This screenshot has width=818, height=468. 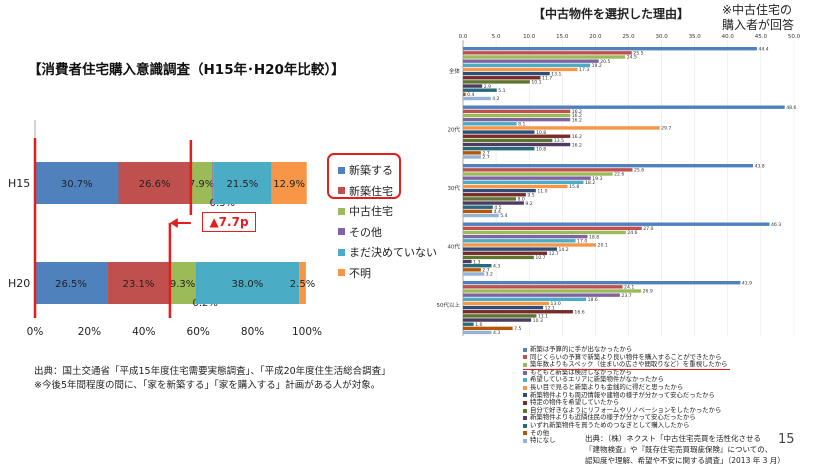 What do you see at coordinates (393, 253) in the screenshot?
I see `legend-label: まだ決めていない` at bounding box center [393, 253].